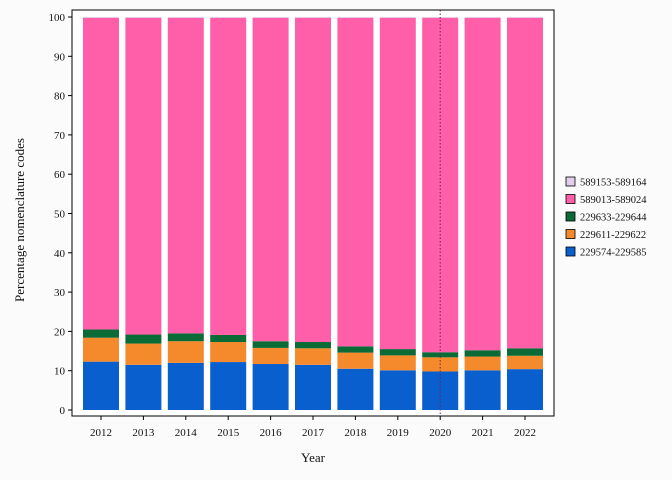 This screenshot has width=672, height=485. Describe the element at coordinates (60, 136) in the screenshot. I see `y-tick-label: 70` at that location.